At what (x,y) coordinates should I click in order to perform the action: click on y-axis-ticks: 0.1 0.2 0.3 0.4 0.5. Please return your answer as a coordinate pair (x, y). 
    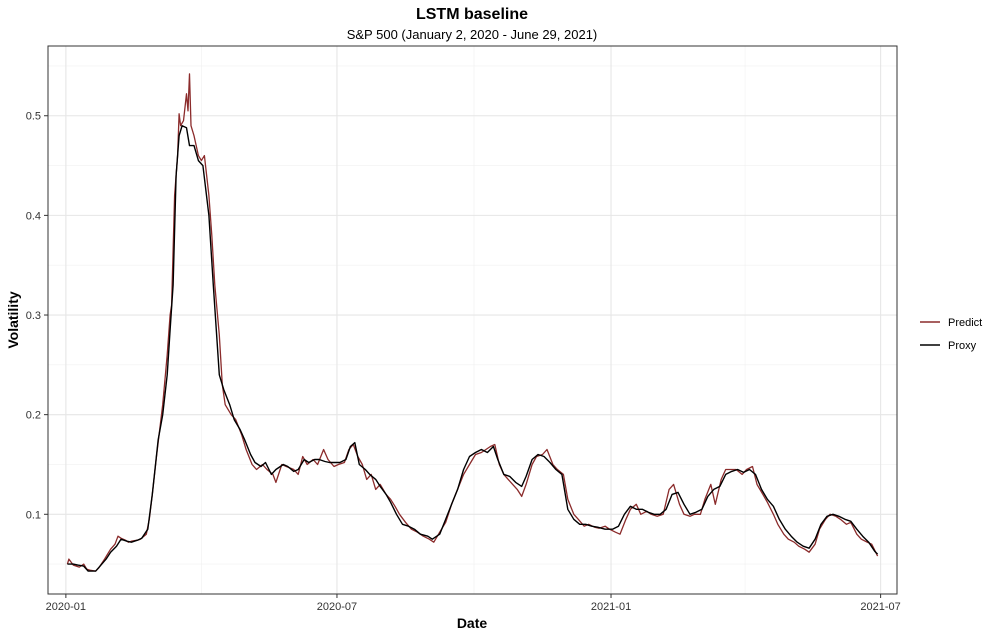
    Looking at the image, I should click on (37, 316).